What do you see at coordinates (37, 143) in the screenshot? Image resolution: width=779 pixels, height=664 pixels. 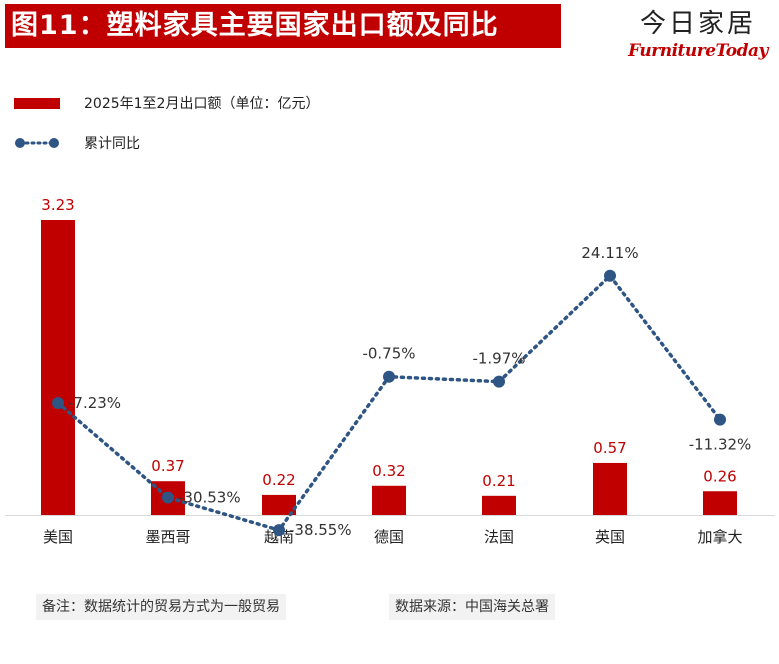 I see `legend-line-swatch` at bounding box center [37, 143].